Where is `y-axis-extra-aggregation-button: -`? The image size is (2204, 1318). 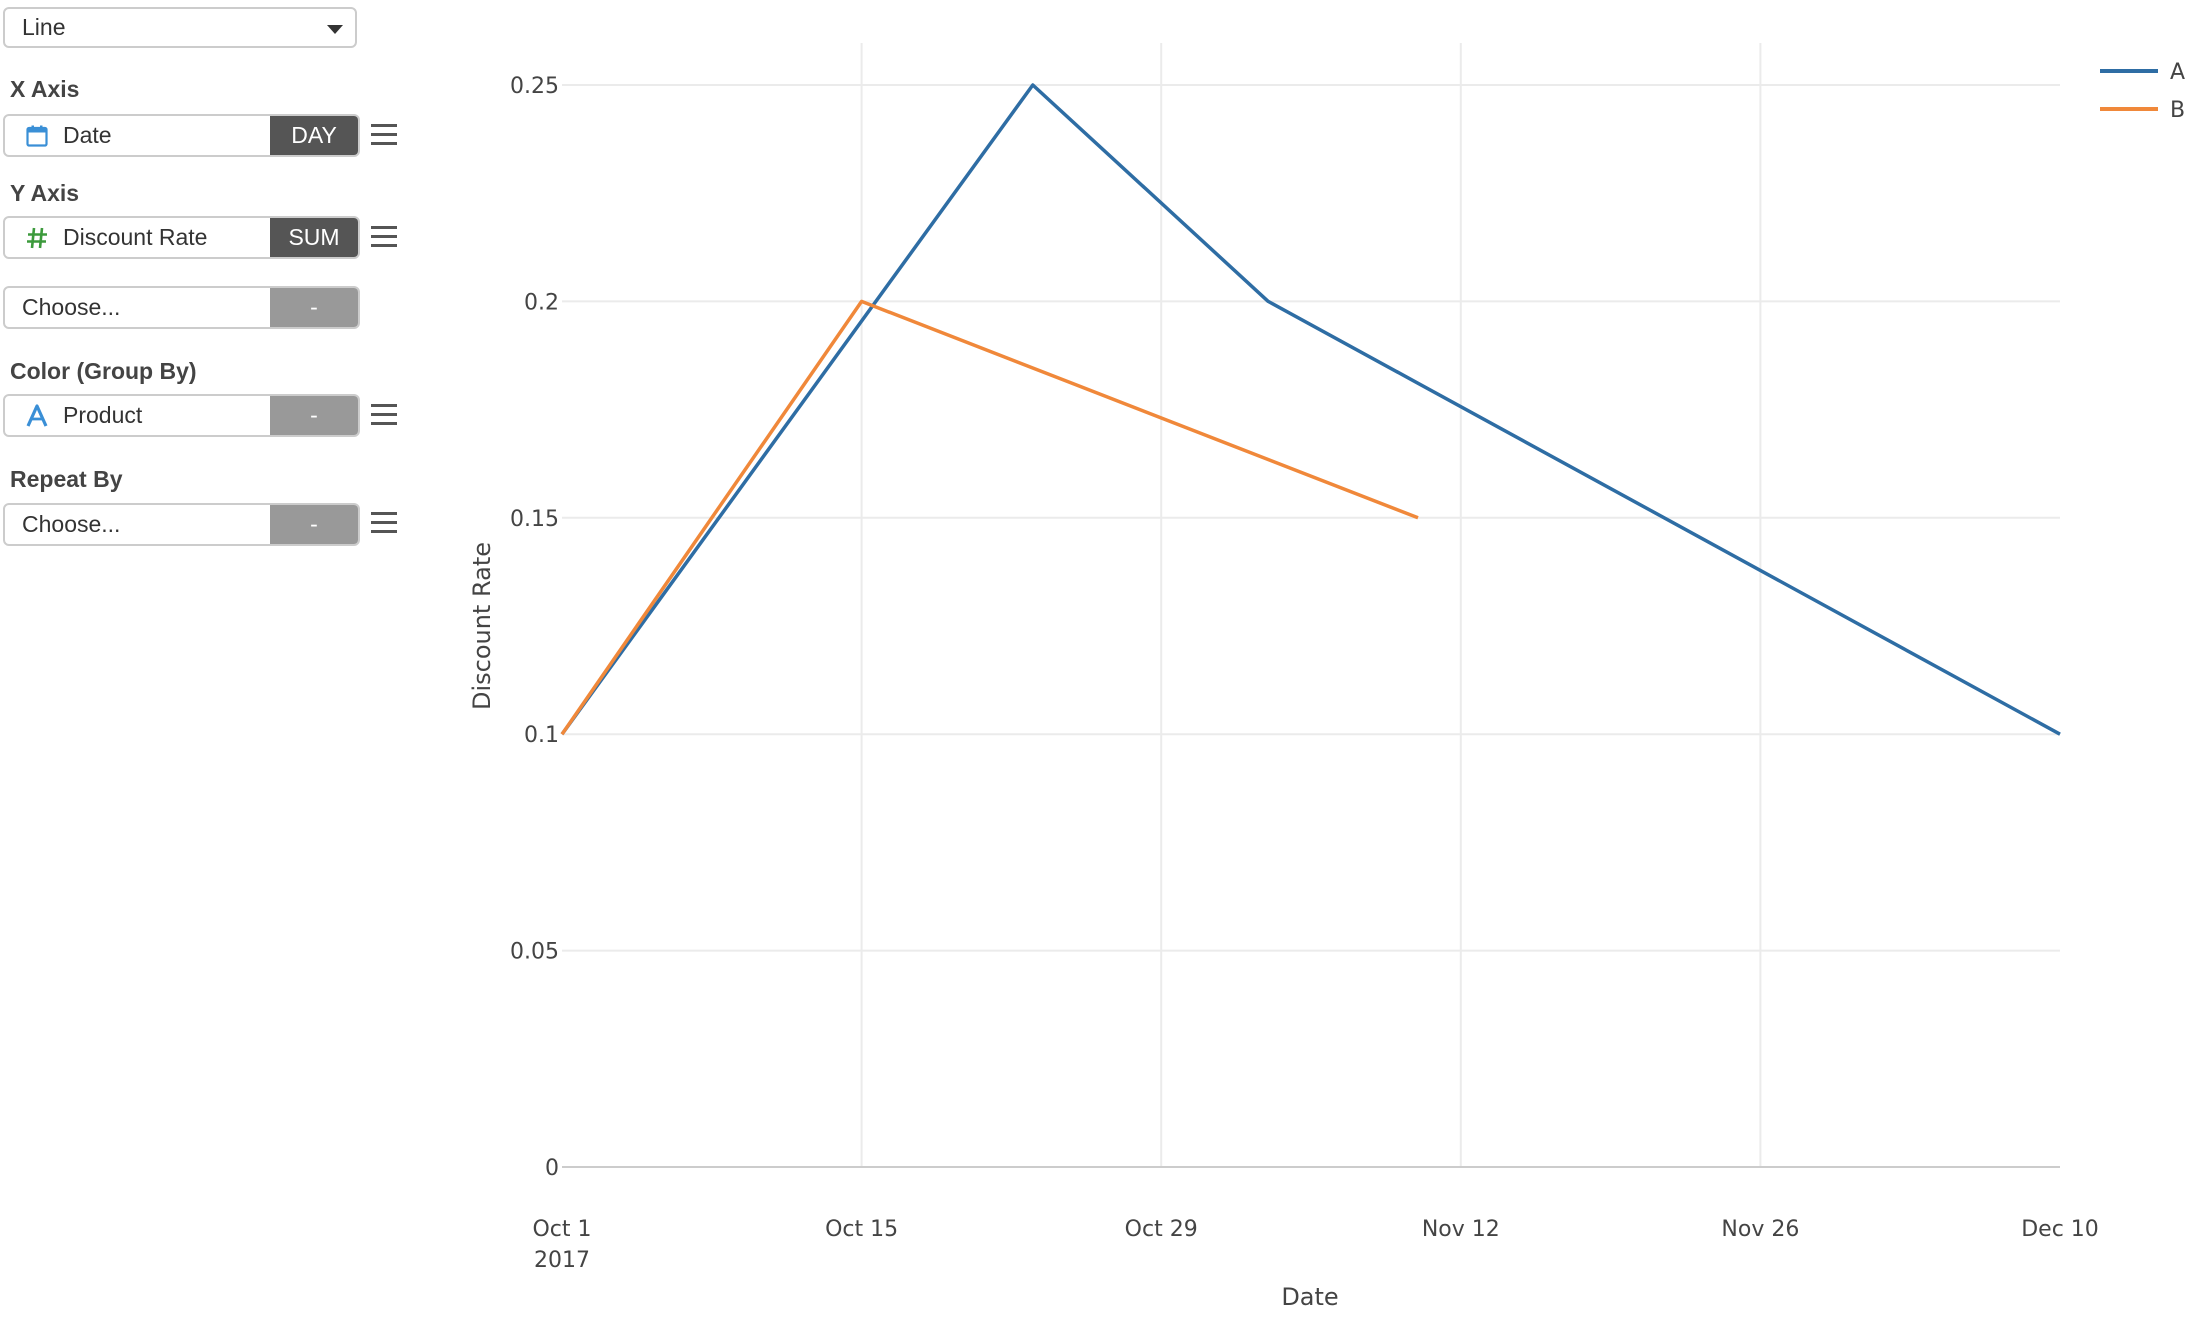
y-axis-extra-aggregation-button: - is located at coordinates (314, 307).